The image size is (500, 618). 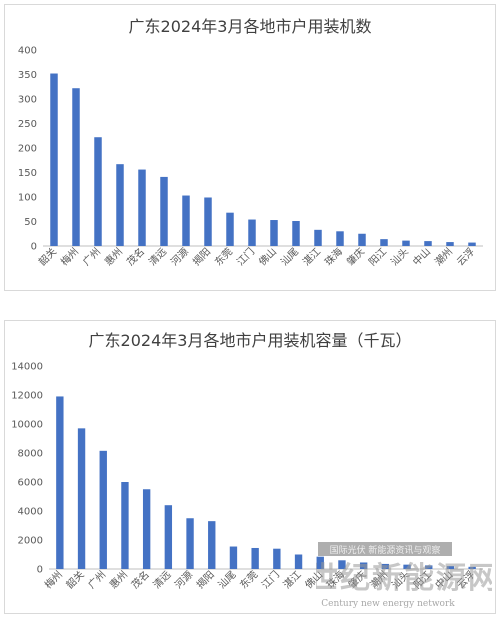 What do you see at coordinates (27, 51) in the screenshot?
I see `y-tick-label: 400` at bounding box center [27, 51].